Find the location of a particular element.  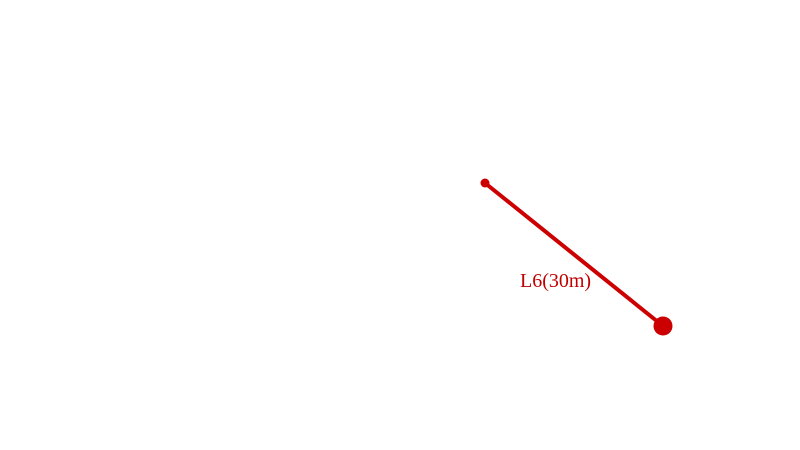

edge-label: L6(30m) is located at coordinates (556, 281).